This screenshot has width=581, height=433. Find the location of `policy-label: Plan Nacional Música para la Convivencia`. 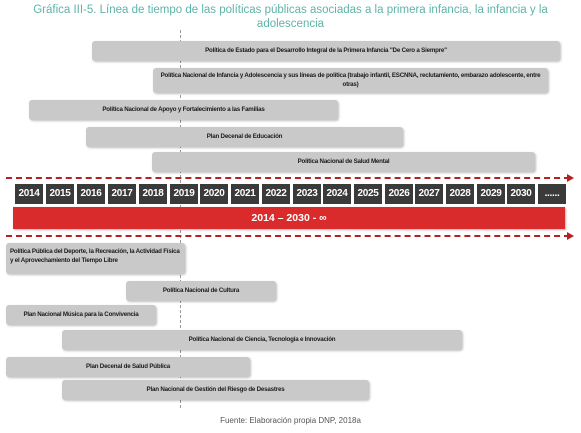

policy-label: Plan Nacional Música para la Convivencia is located at coordinates (81, 314).